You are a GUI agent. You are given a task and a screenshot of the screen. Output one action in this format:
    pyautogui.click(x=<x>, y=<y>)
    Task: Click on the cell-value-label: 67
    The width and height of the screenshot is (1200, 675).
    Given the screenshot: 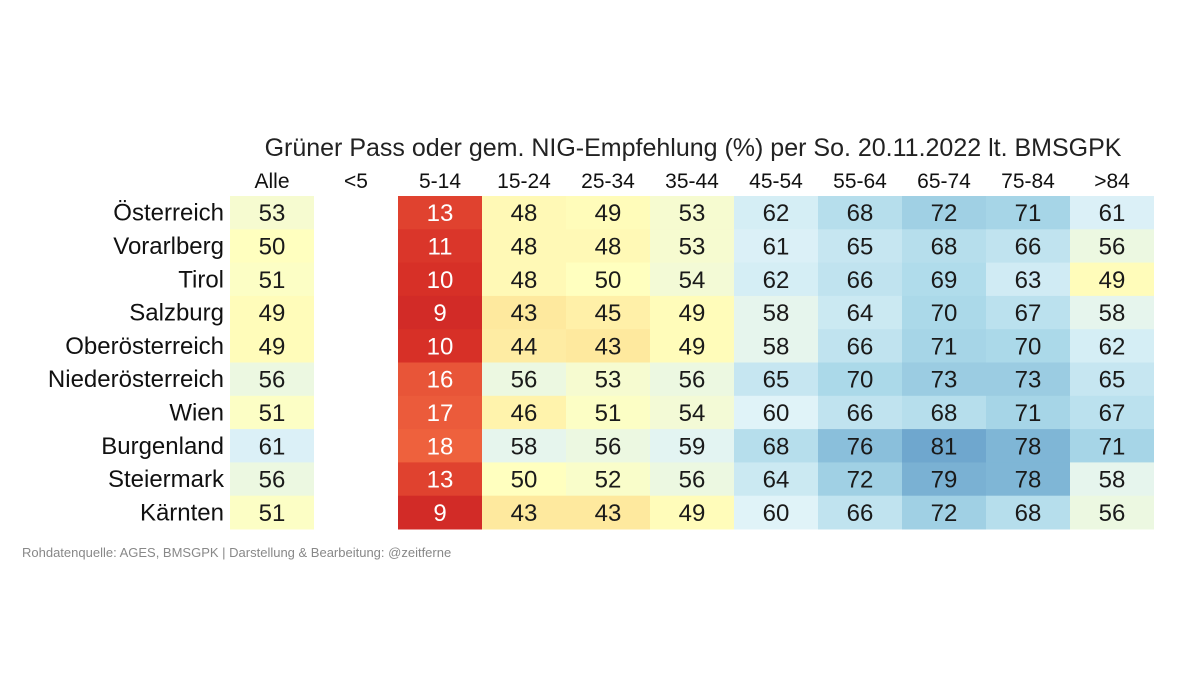 What is the action you would take?
    pyautogui.click(x=1028, y=313)
    